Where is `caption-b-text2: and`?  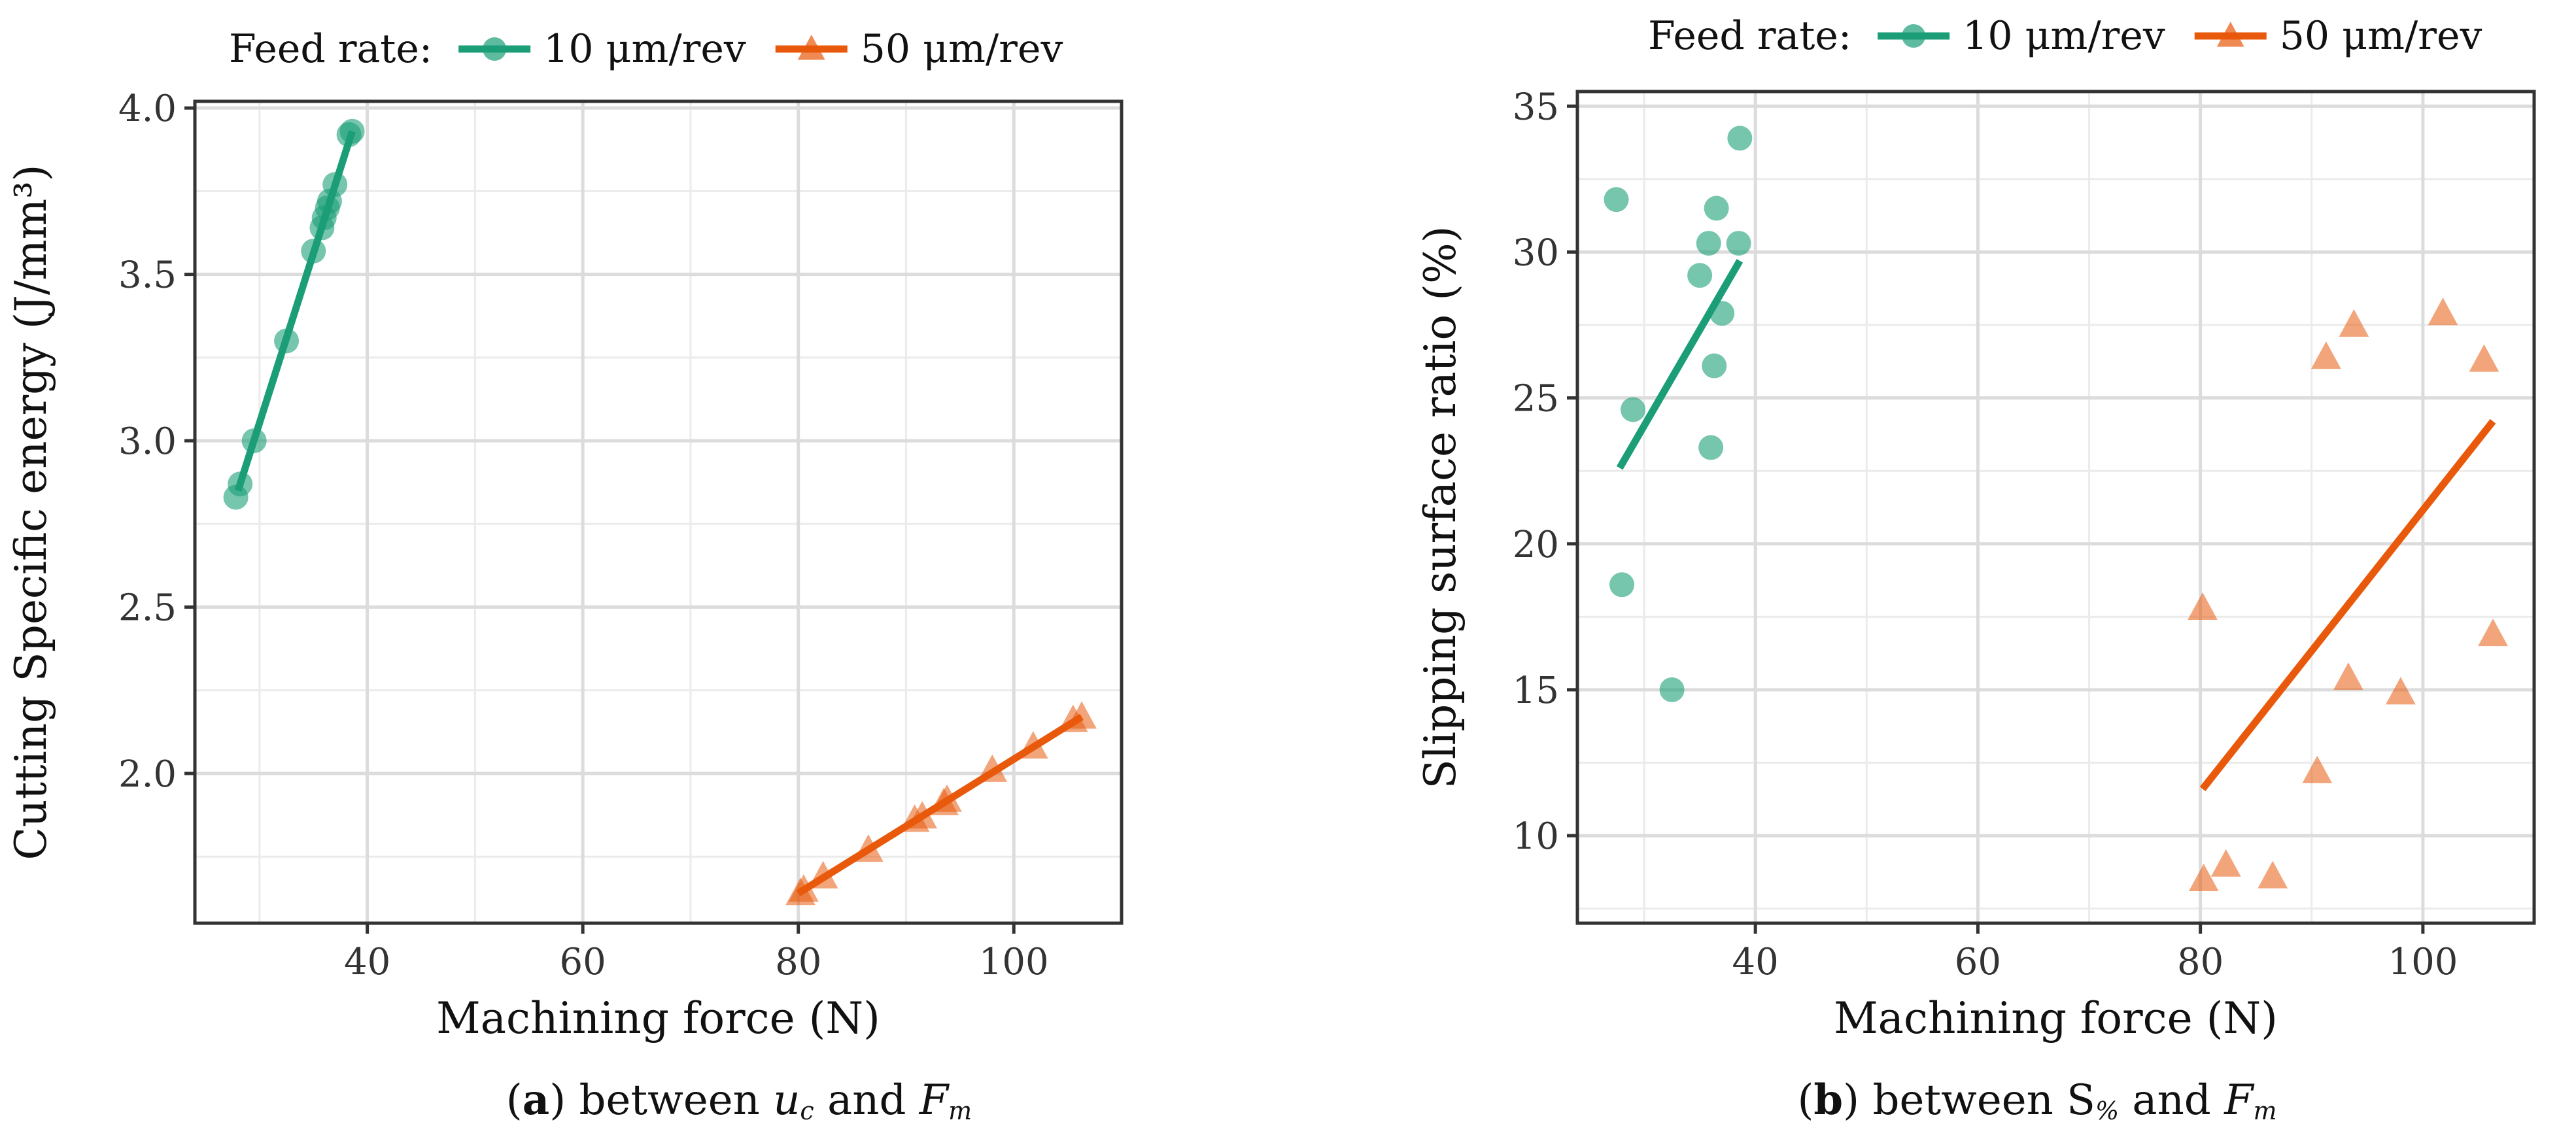 caption-b-text2: and is located at coordinates (2172, 1100).